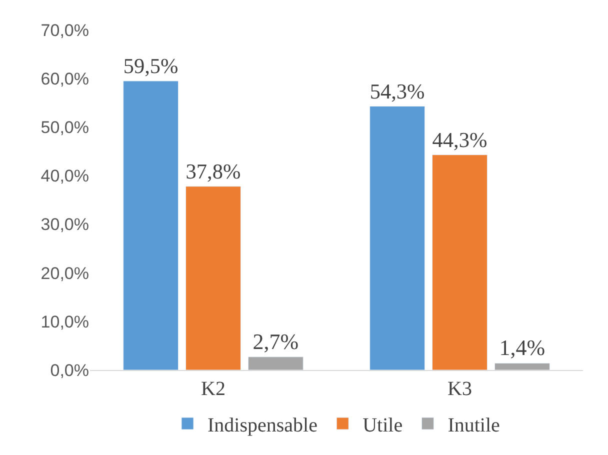  I want to click on y-tick-label: 50,0%, so click(64, 128).